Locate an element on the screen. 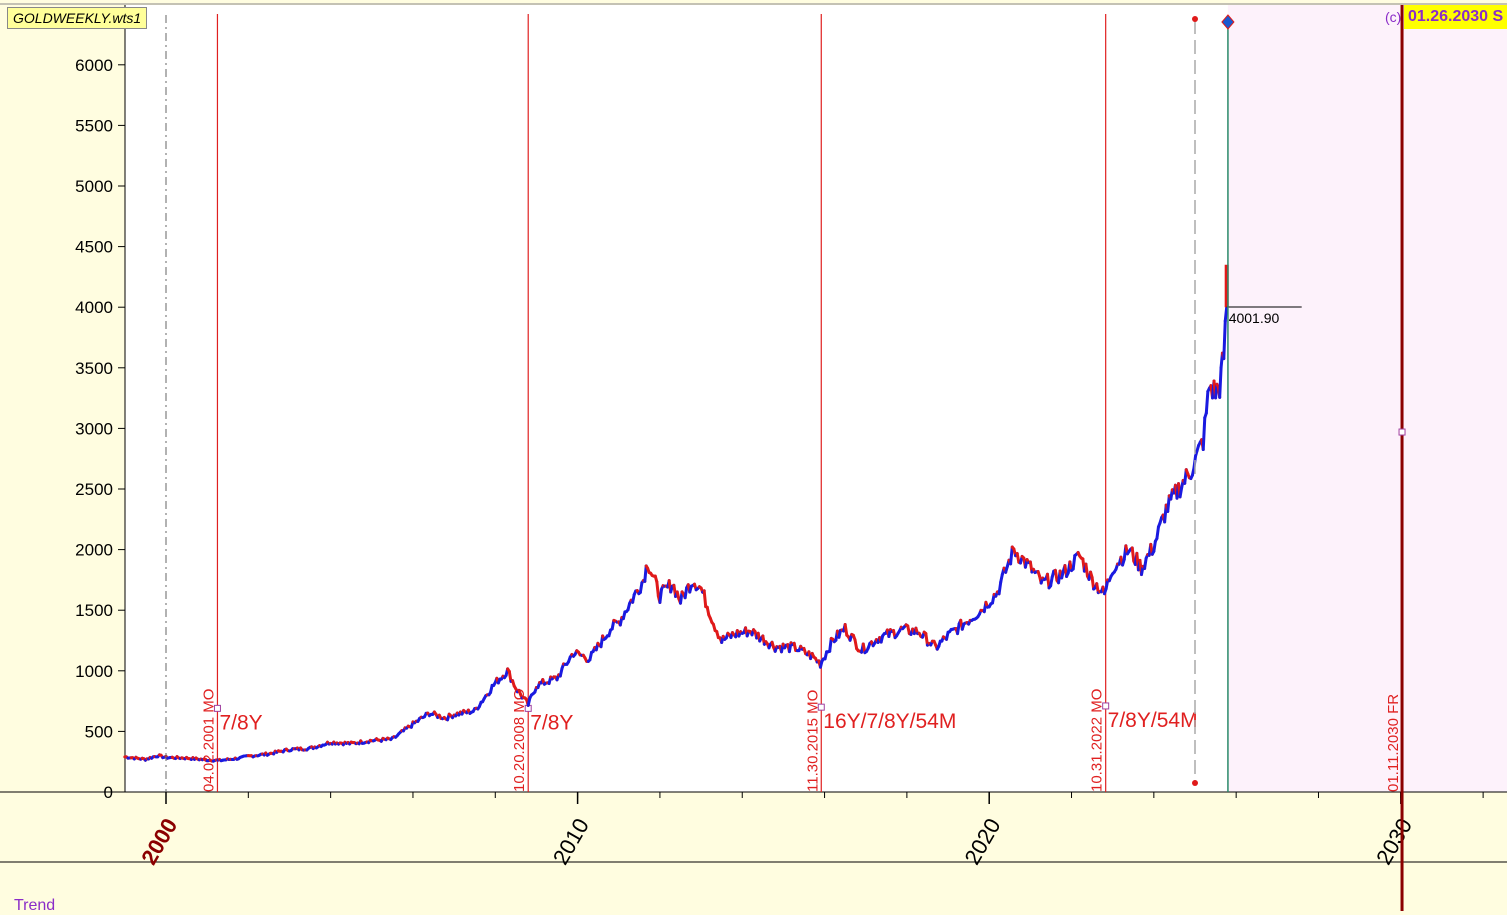 Image resolution: width=1507 pixels, height=915 pixels. cycle-label: 7/8Y/54M is located at coordinates (1153, 720).